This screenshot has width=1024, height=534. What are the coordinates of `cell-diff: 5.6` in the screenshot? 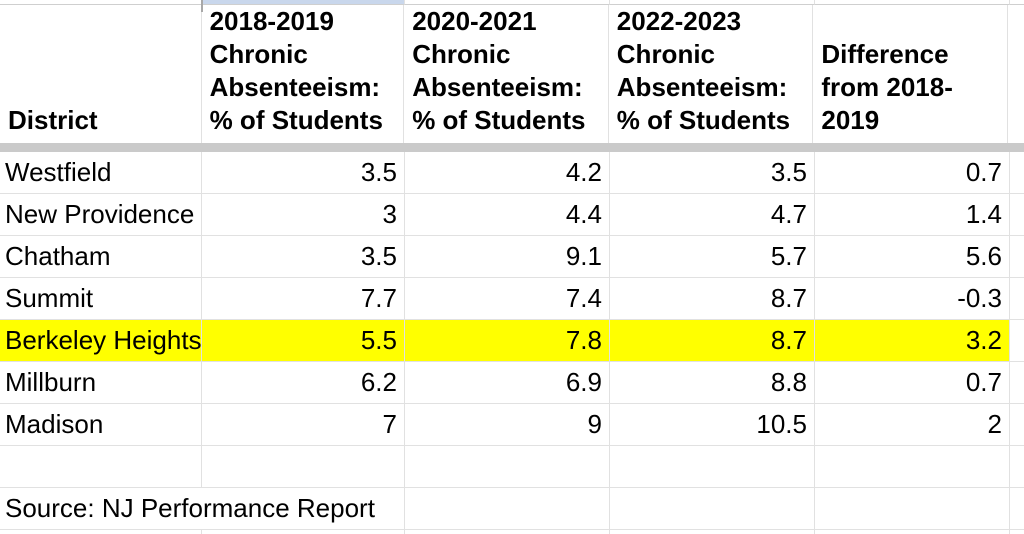 It's located at (912, 257).